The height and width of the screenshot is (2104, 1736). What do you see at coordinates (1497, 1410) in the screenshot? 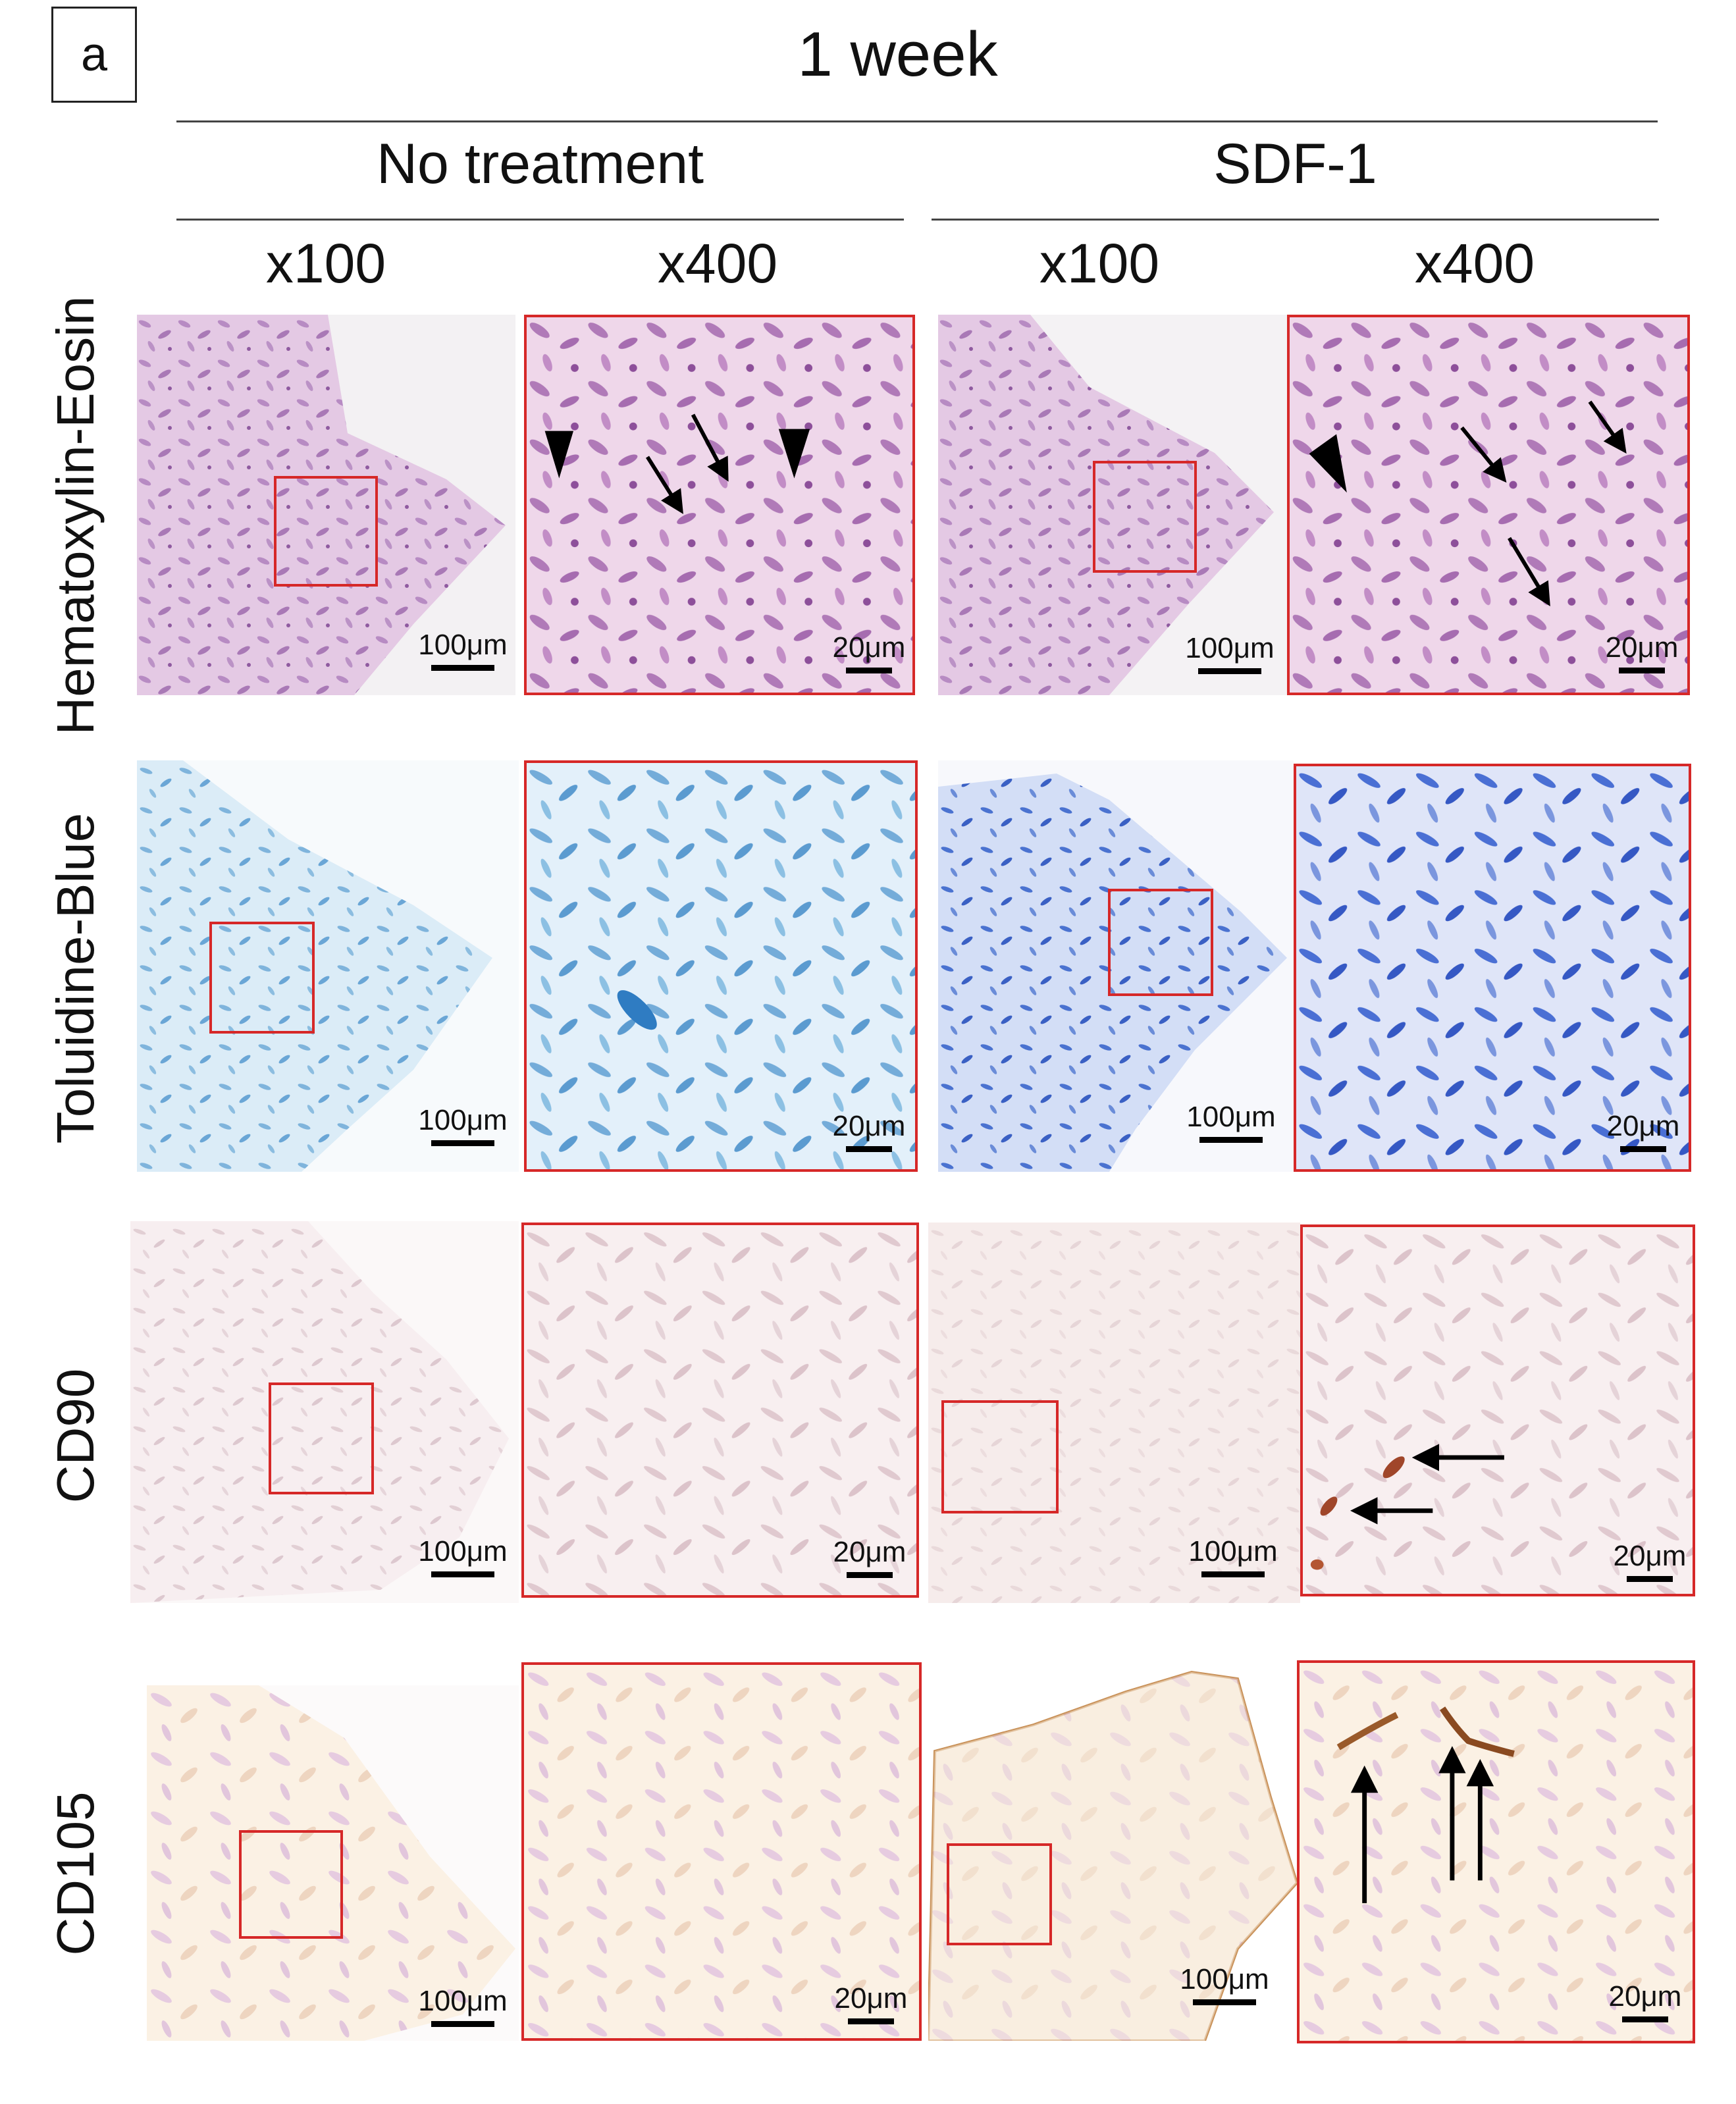
I see `cd90-sdf1-x400: 20μm` at bounding box center [1497, 1410].